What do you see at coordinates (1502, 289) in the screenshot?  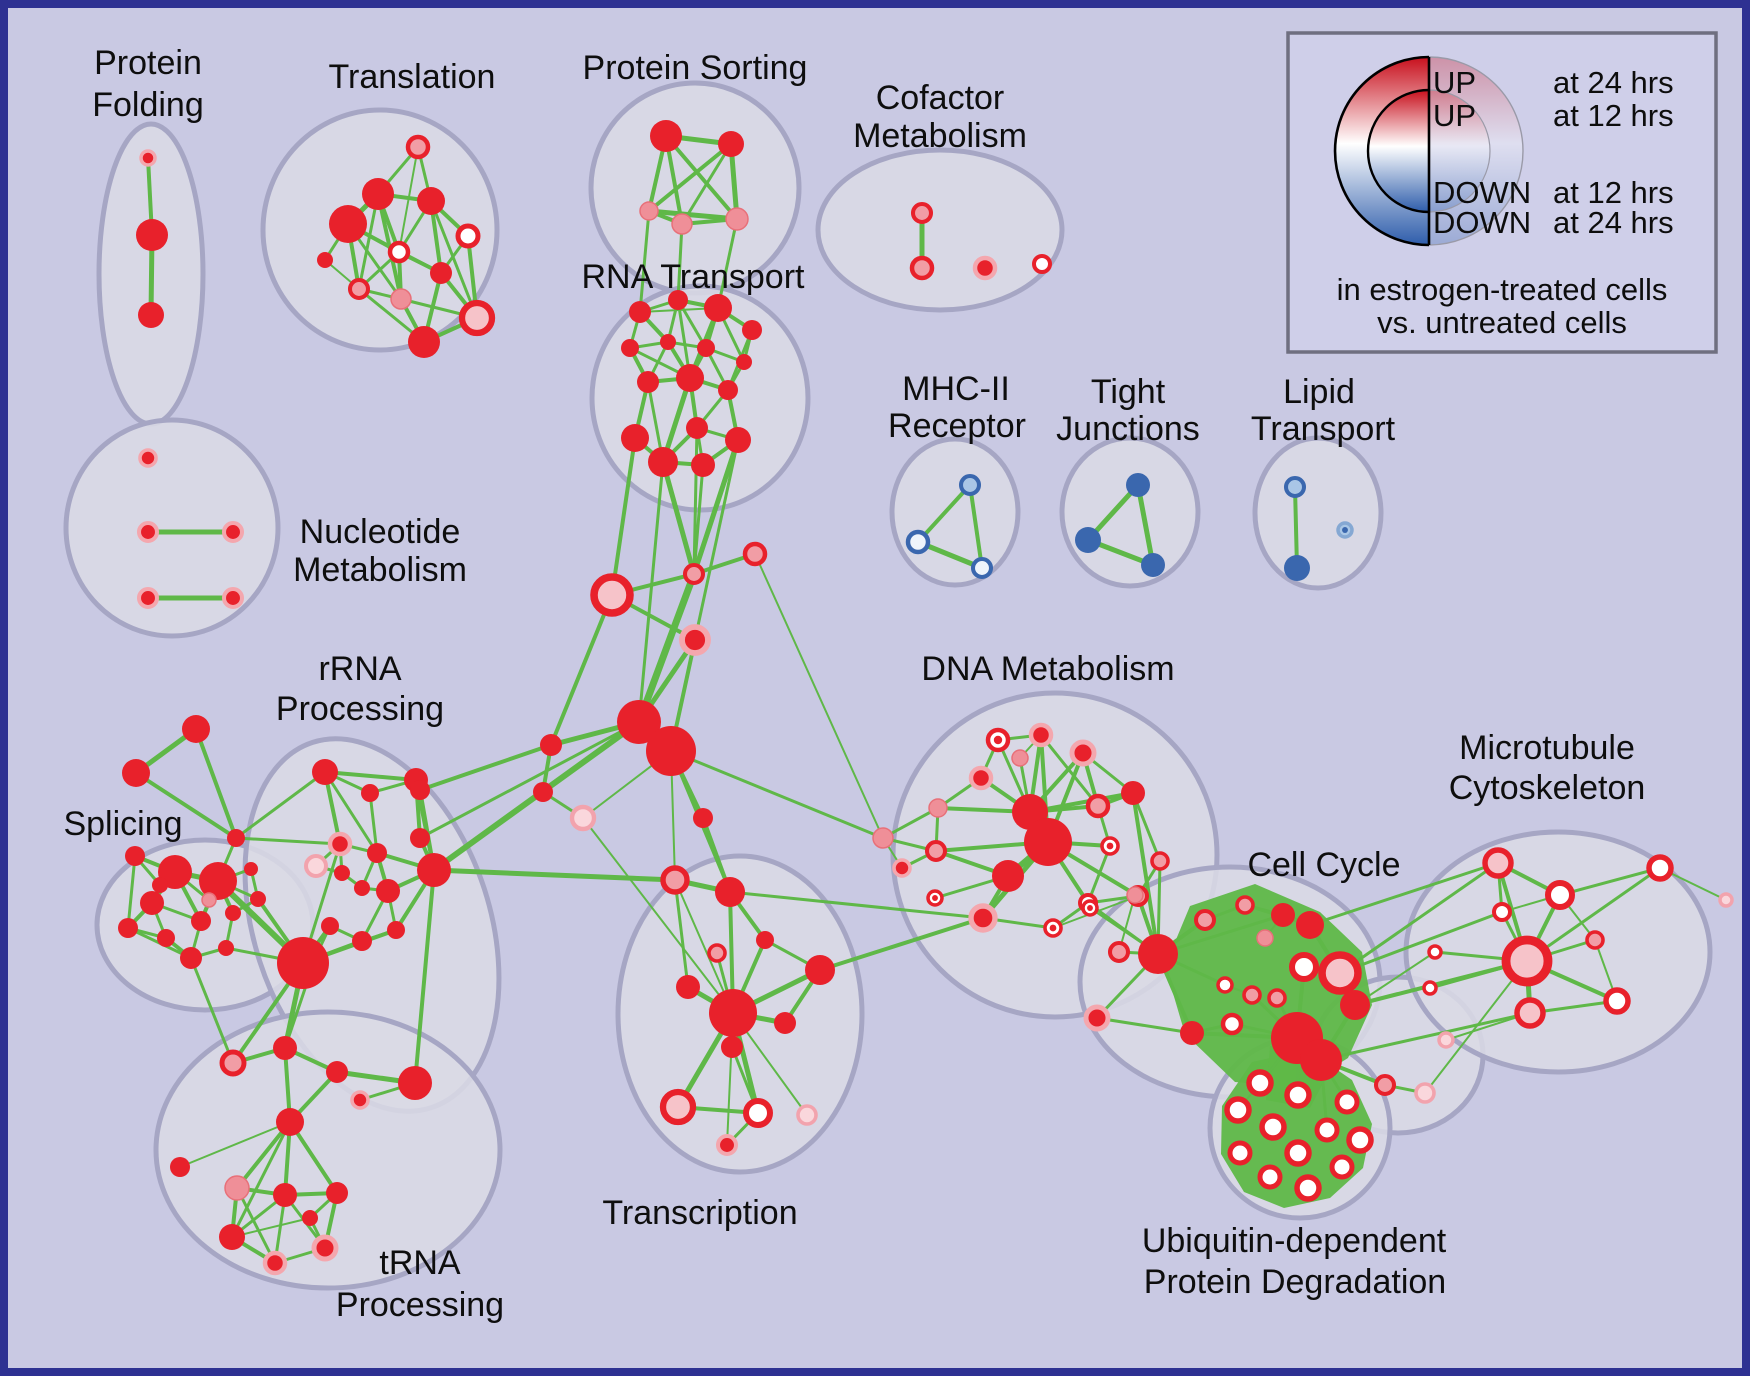 I see `legend-caption-0: in estrogen-treated cells` at bounding box center [1502, 289].